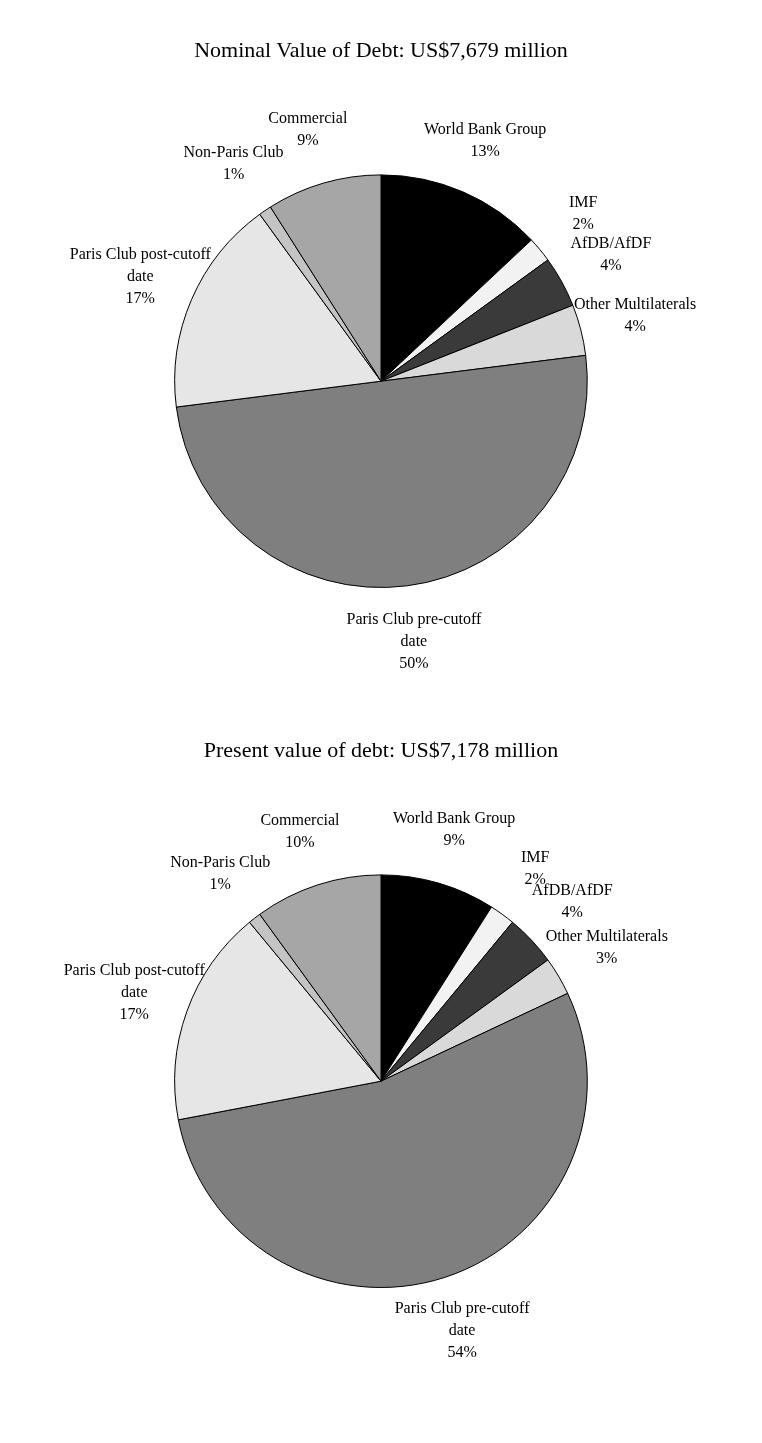  What do you see at coordinates (414, 662) in the screenshot?
I see `data-label: 50%` at bounding box center [414, 662].